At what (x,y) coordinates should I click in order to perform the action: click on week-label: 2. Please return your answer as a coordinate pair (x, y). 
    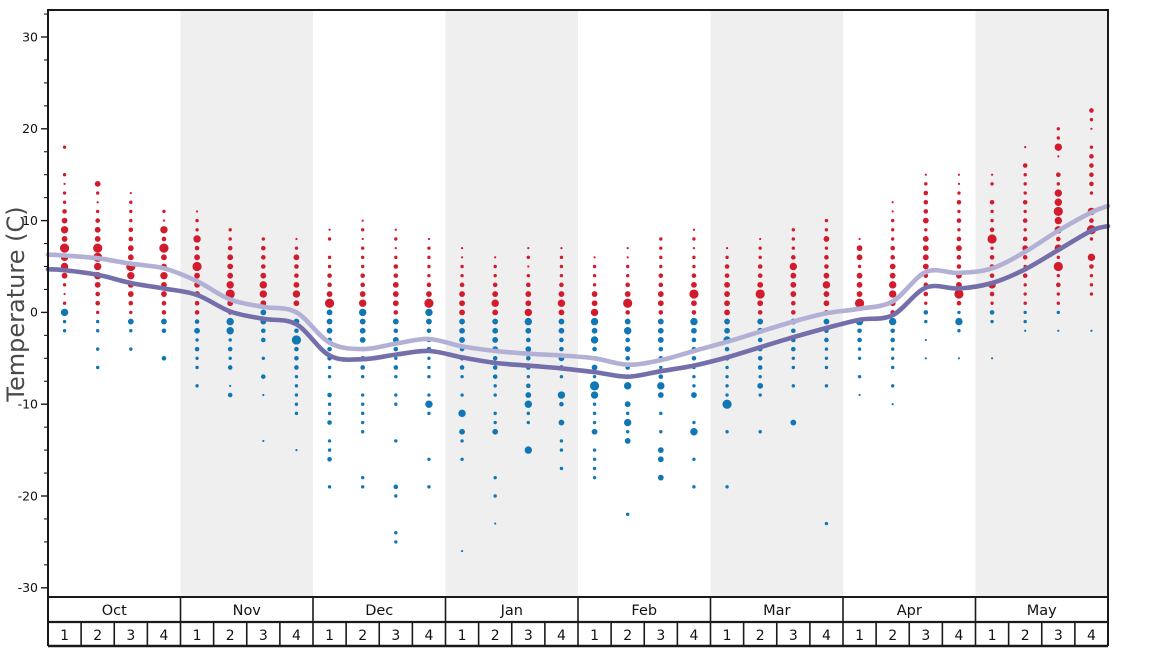
    Looking at the image, I should click on (362, 636).